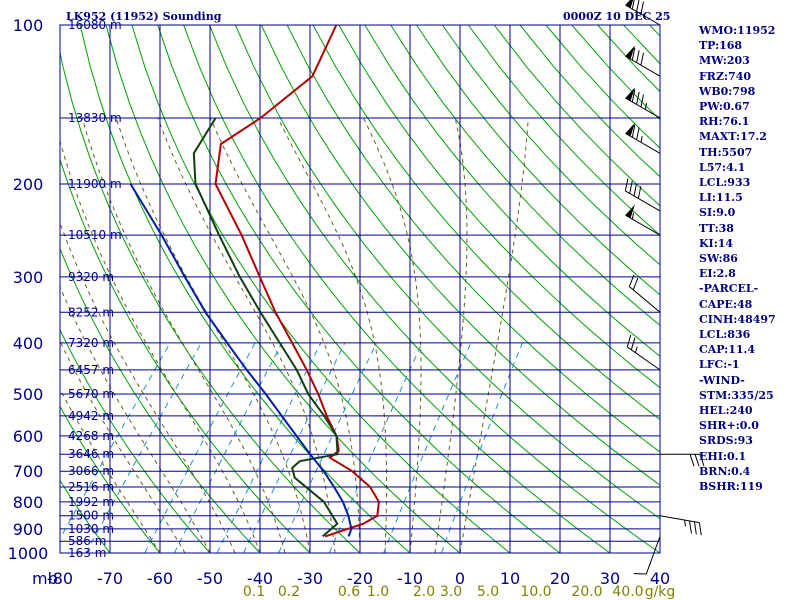 The width and height of the screenshot is (800, 600). I want to click on temperature-tick-label: 40, so click(660, 578).